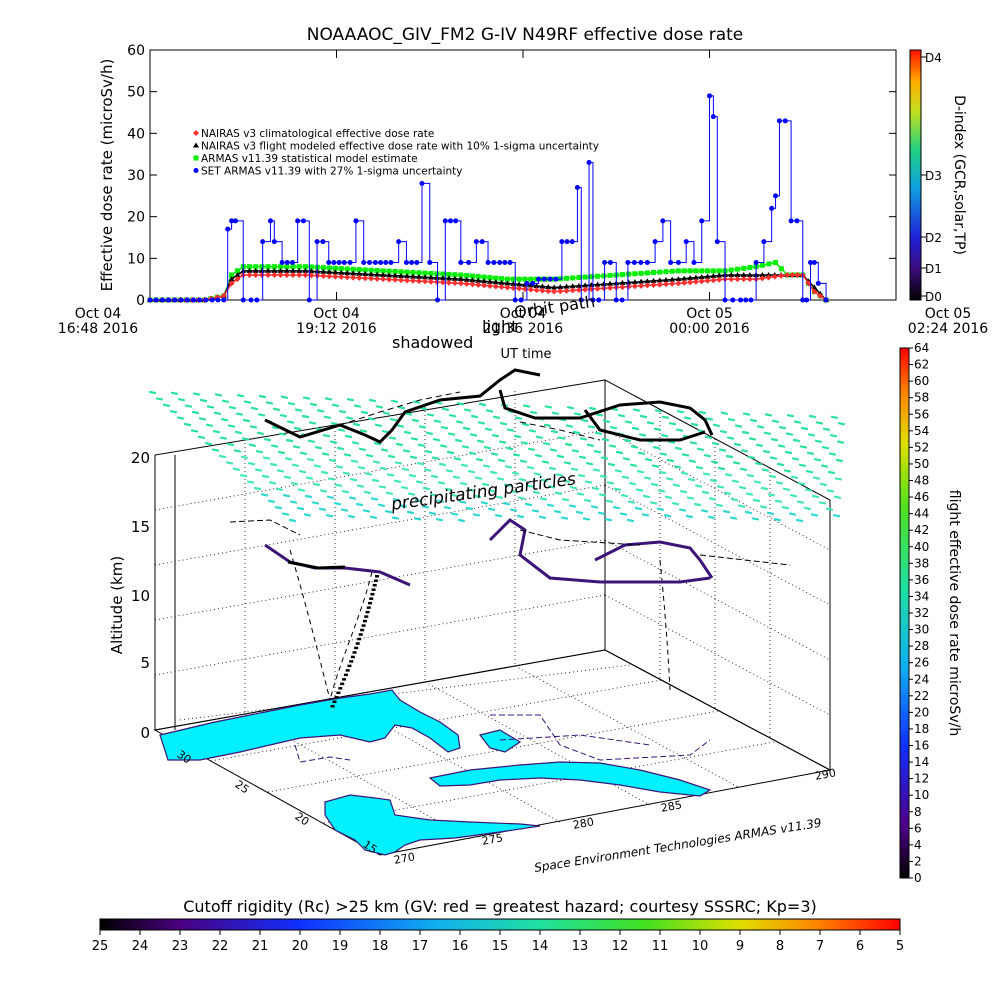 This screenshot has height=1000, width=1000. I want to click on rc-tick-label: 16, so click(460, 946).